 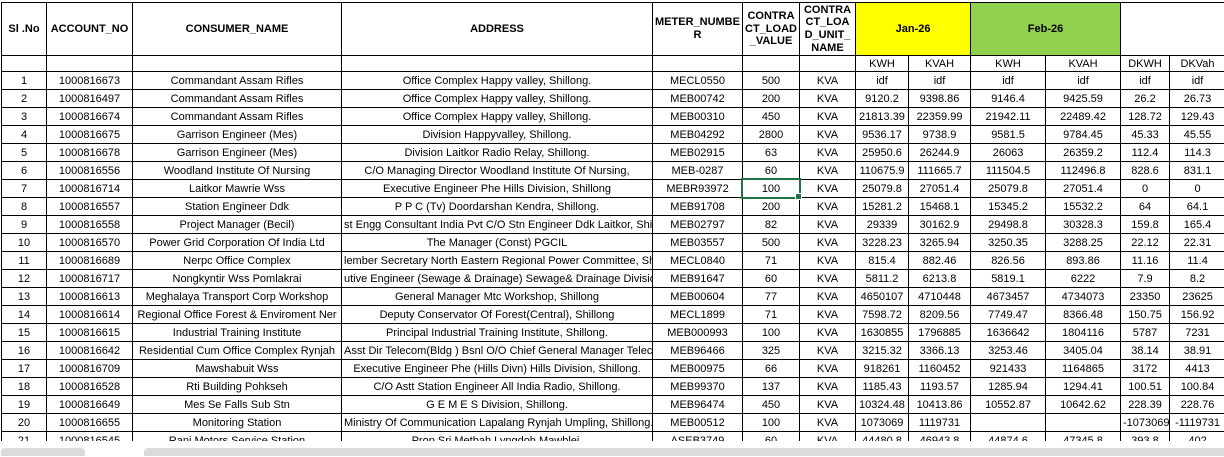 I want to click on cell-feb-kwh: 10552.87, so click(x=1008, y=404).